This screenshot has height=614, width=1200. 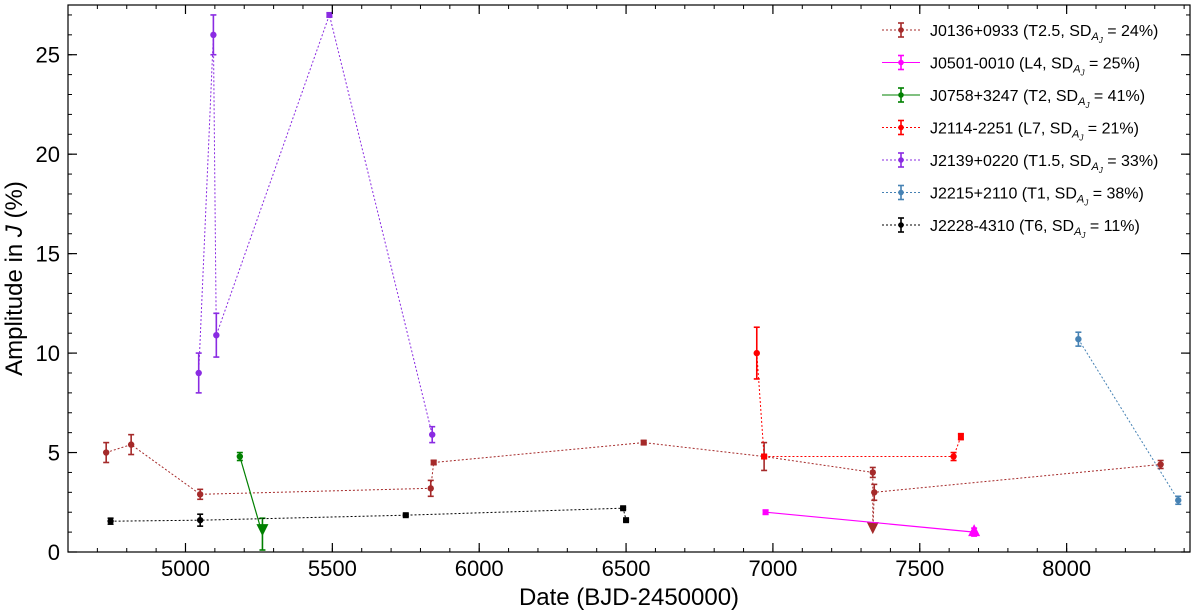 What do you see at coordinates (629, 597) in the screenshot?
I see `x-axis-title: Date (BJD-2450000)` at bounding box center [629, 597].